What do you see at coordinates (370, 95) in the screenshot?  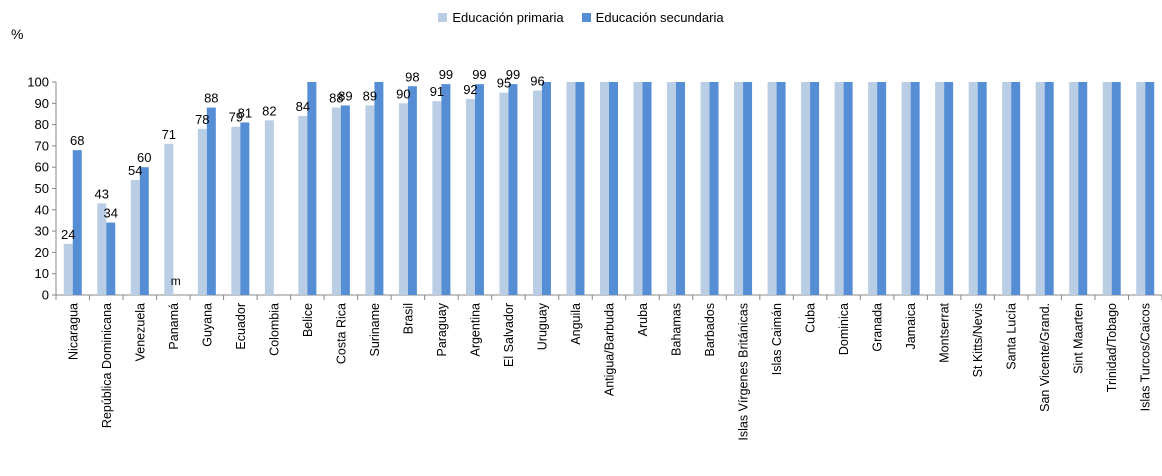 I see `data-label-primaria: 89` at bounding box center [370, 95].